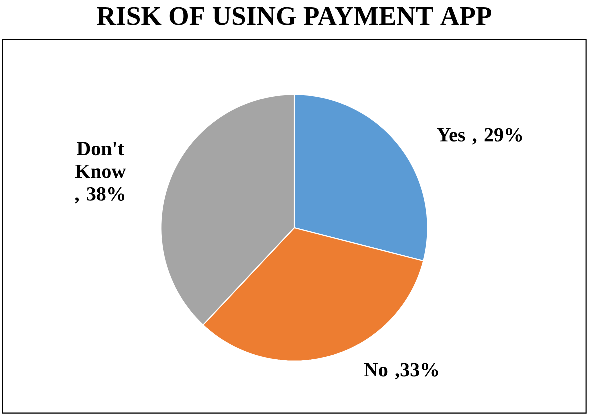 This screenshot has height=416, width=589. What do you see at coordinates (376, 370) in the screenshot?
I see `slice-label: No` at bounding box center [376, 370].